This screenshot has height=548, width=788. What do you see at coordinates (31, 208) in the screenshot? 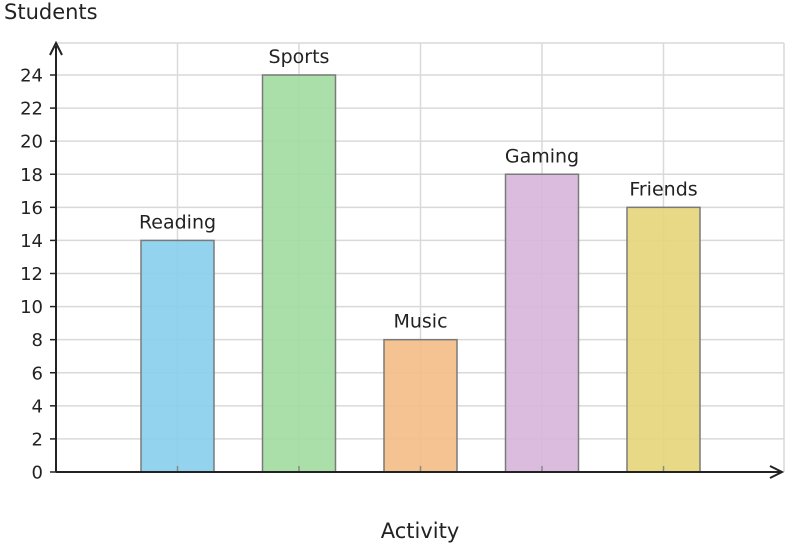
I see `y-tick-label: 16` at bounding box center [31, 208].